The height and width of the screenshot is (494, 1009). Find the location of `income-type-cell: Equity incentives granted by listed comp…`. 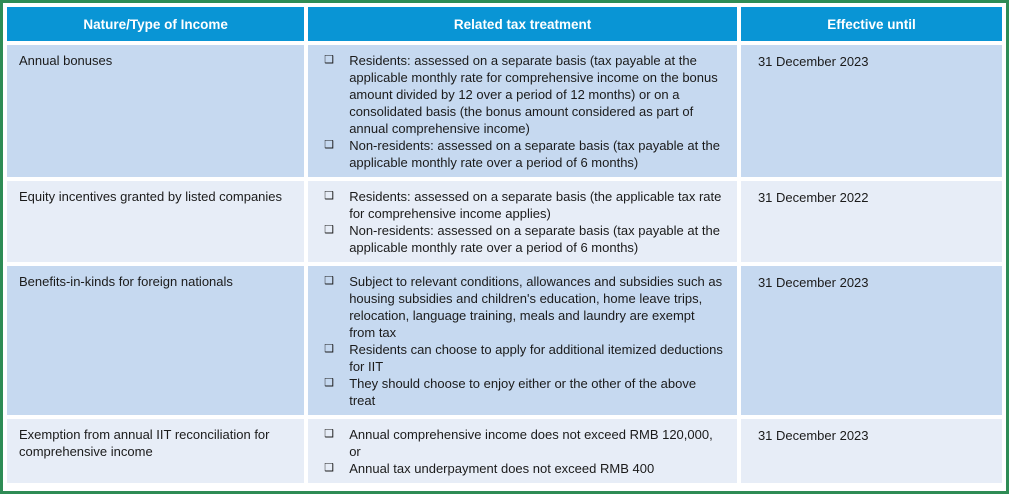

income-type-cell: Equity incentives granted by listed comp… is located at coordinates (156, 221).